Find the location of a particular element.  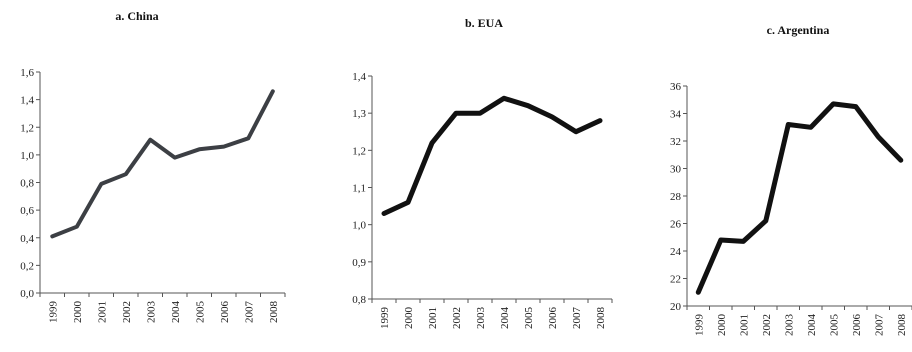

y-tick-label: 20 is located at coordinates (676, 307).